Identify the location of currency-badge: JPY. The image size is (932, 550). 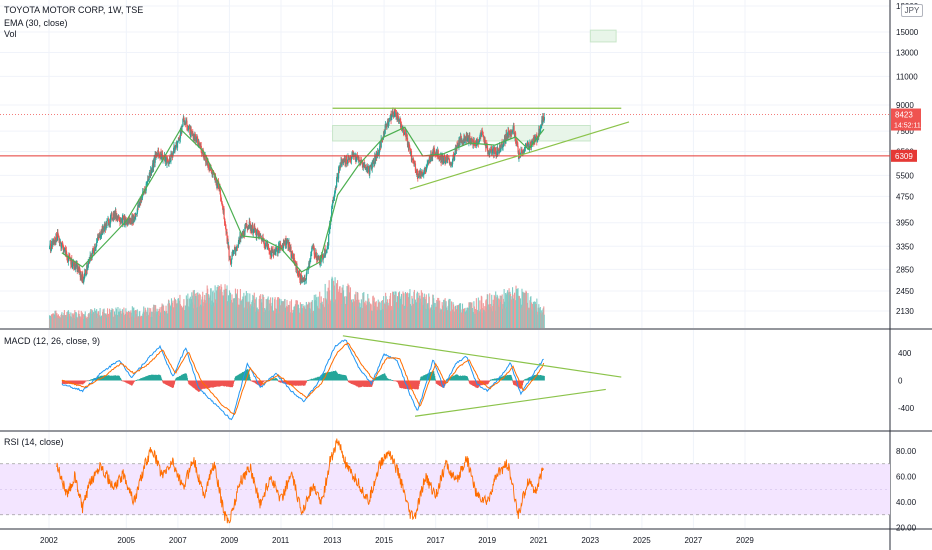
(912, 10).